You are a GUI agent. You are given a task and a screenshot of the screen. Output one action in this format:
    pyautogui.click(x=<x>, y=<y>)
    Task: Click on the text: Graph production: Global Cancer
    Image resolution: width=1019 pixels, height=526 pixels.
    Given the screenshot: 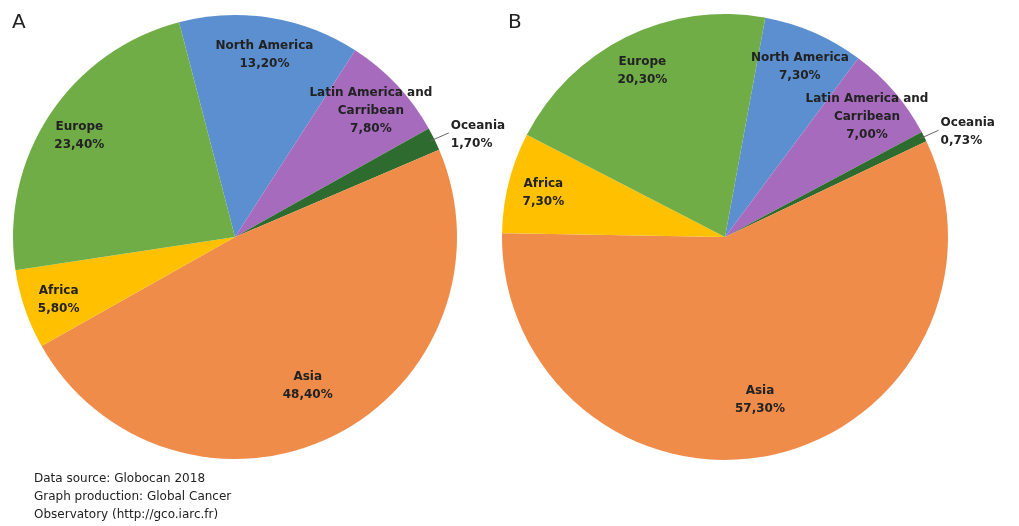 What is the action you would take?
    pyautogui.click(x=133, y=496)
    